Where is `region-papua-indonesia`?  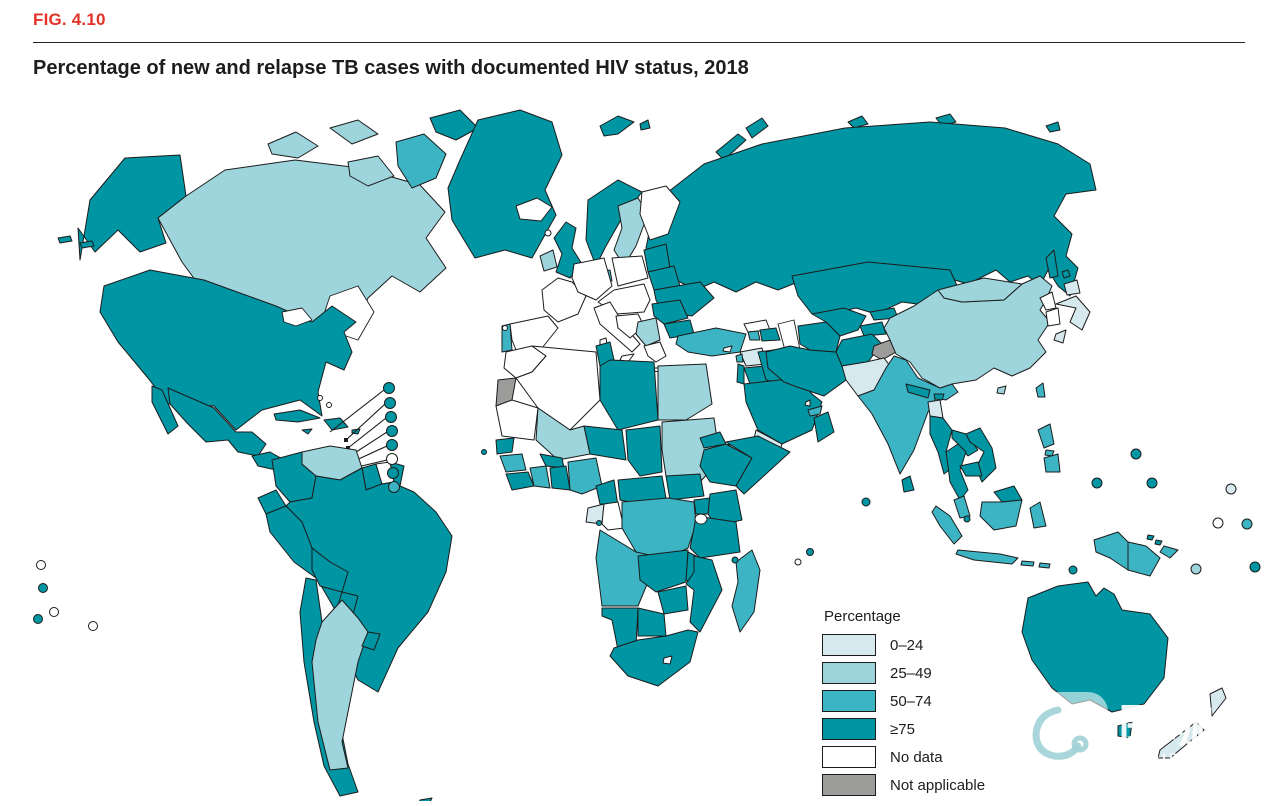
region-papua-indonesia is located at coordinates (1111, 551).